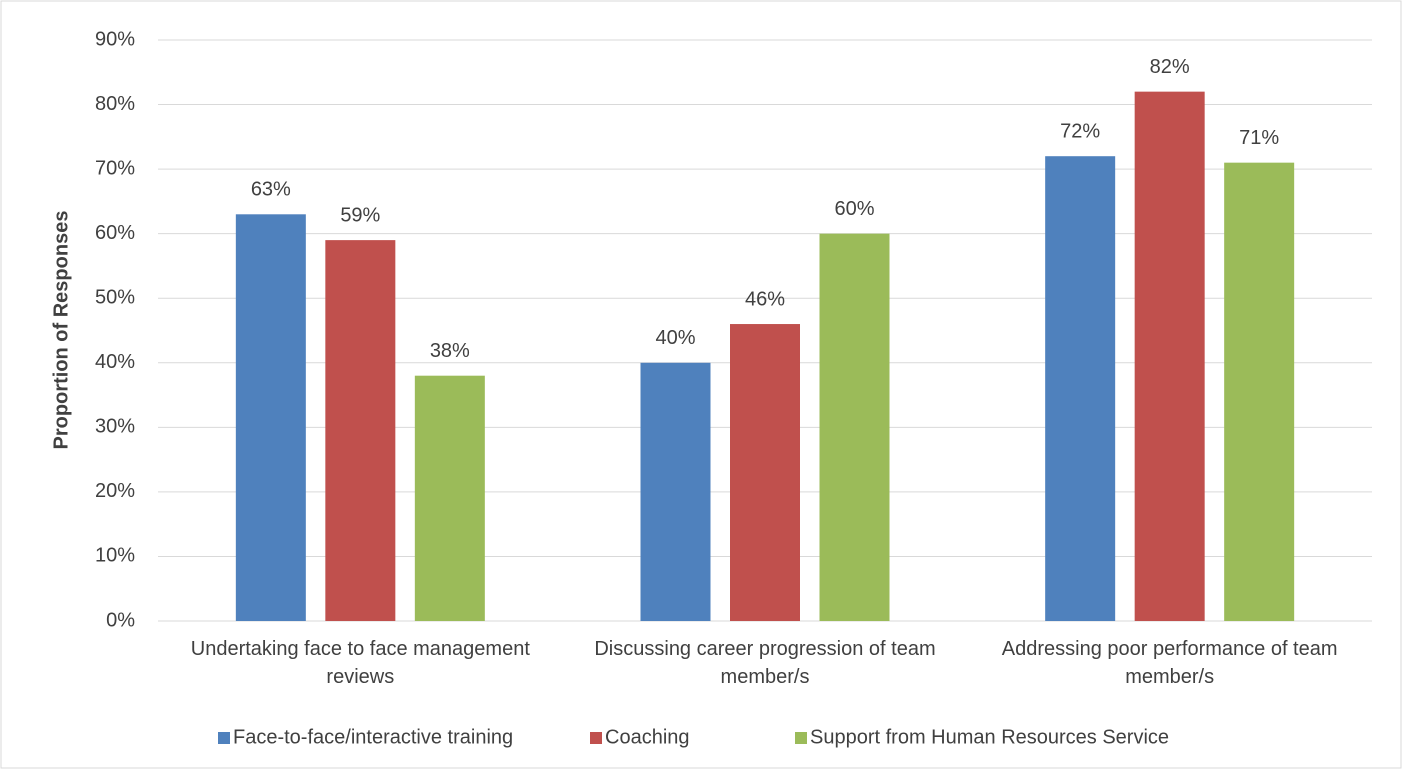 Image resolution: width=1402 pixels, height=769 pixels. I want to click on legend-label: Face-to-face/interactive training, so click(373, 737).